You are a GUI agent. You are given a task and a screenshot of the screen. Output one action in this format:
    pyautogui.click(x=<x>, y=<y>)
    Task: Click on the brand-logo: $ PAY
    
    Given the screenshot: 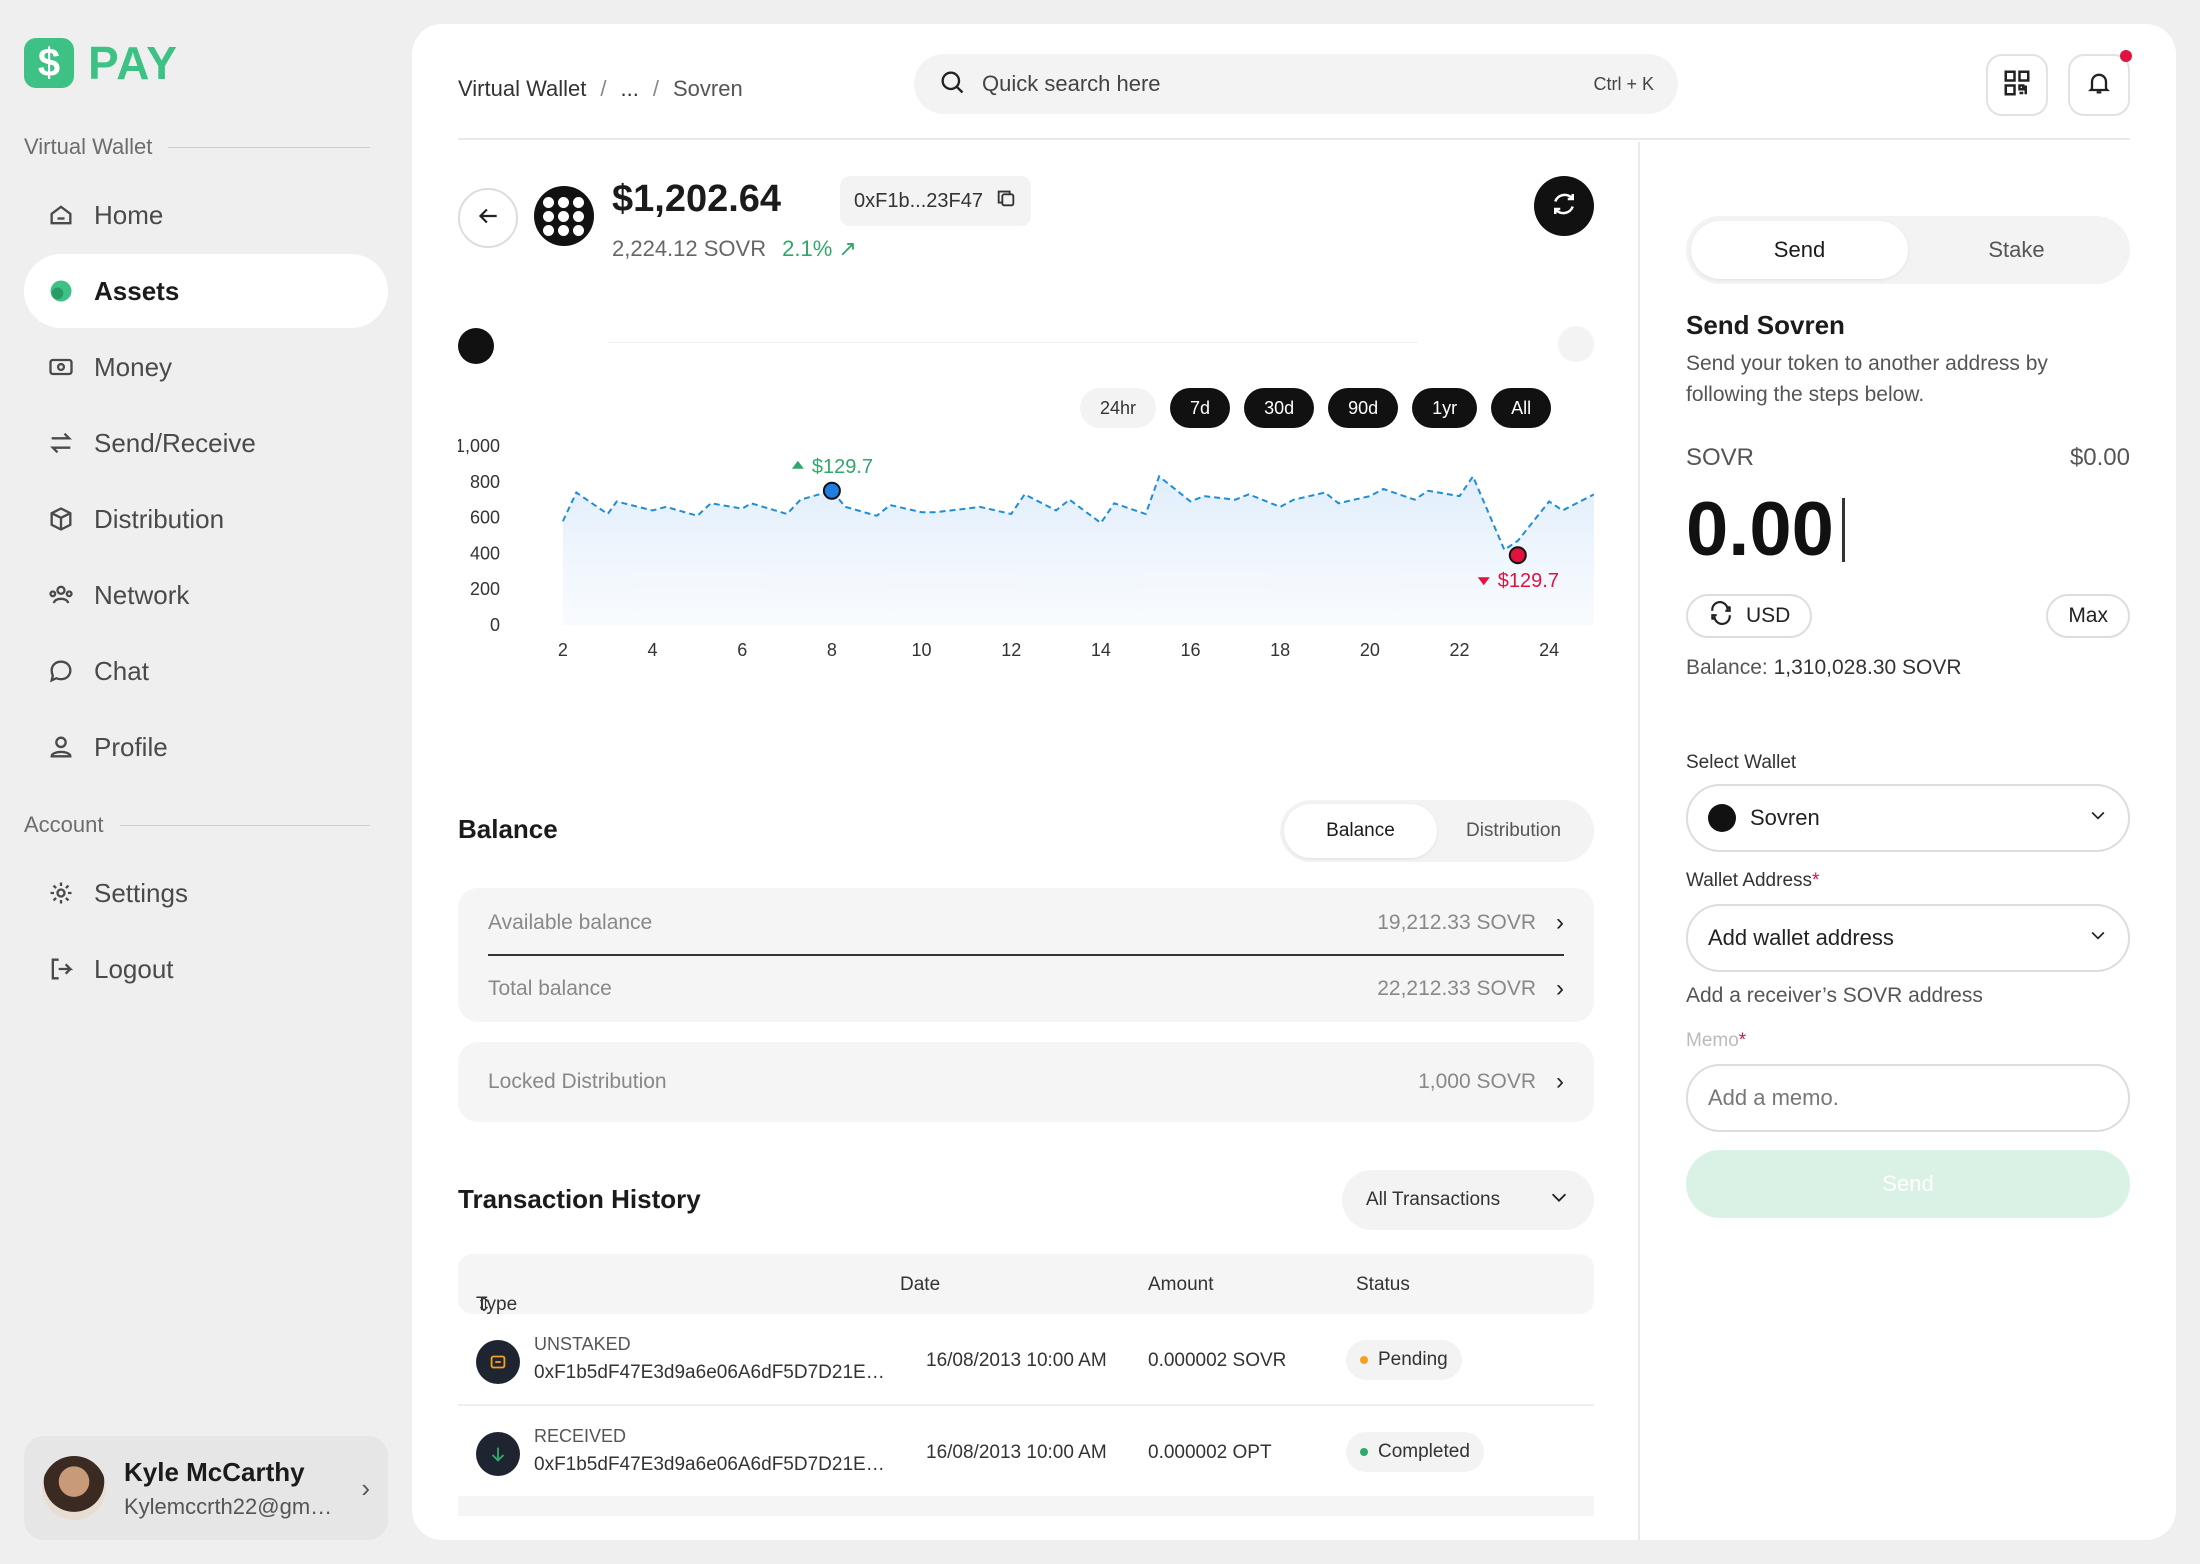 What is the action you would take?
    pyautogui.click(x=101, y=63)
    